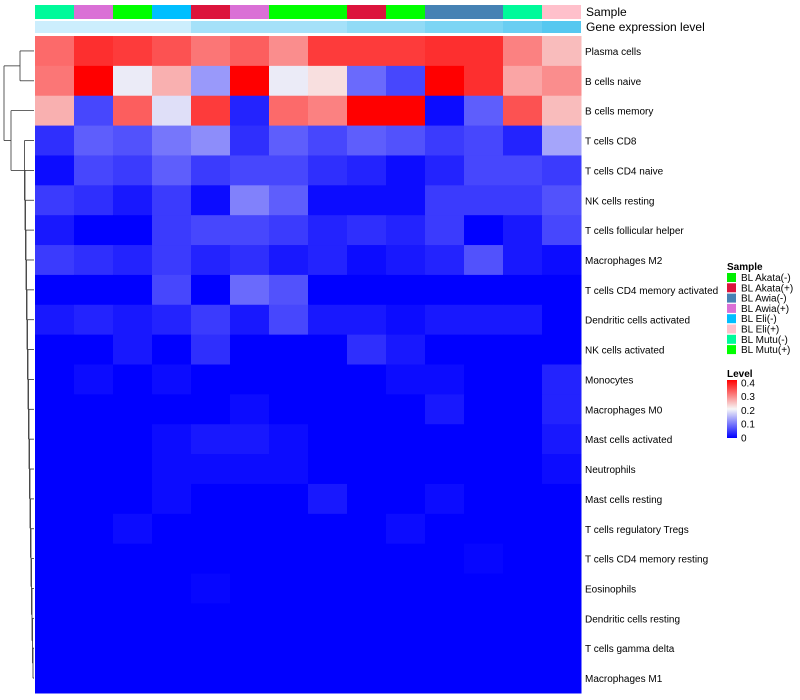 The width and height of the screenshot is (800, 700). Describe the element at coordinates (610, 589) in the screenshot. I see `row-label: Eosinophils` at that location.